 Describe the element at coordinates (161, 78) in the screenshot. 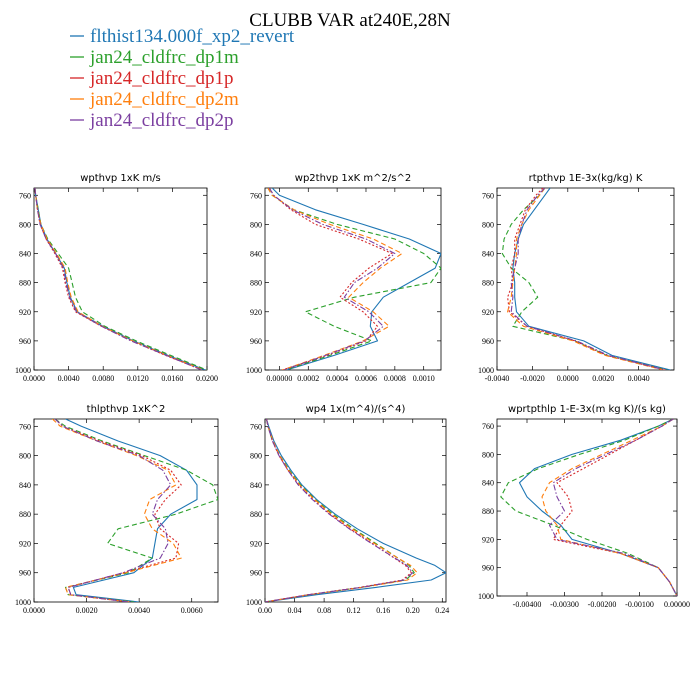

I see `legend-entry: jan24_cldfrc_dp1p` at that location.